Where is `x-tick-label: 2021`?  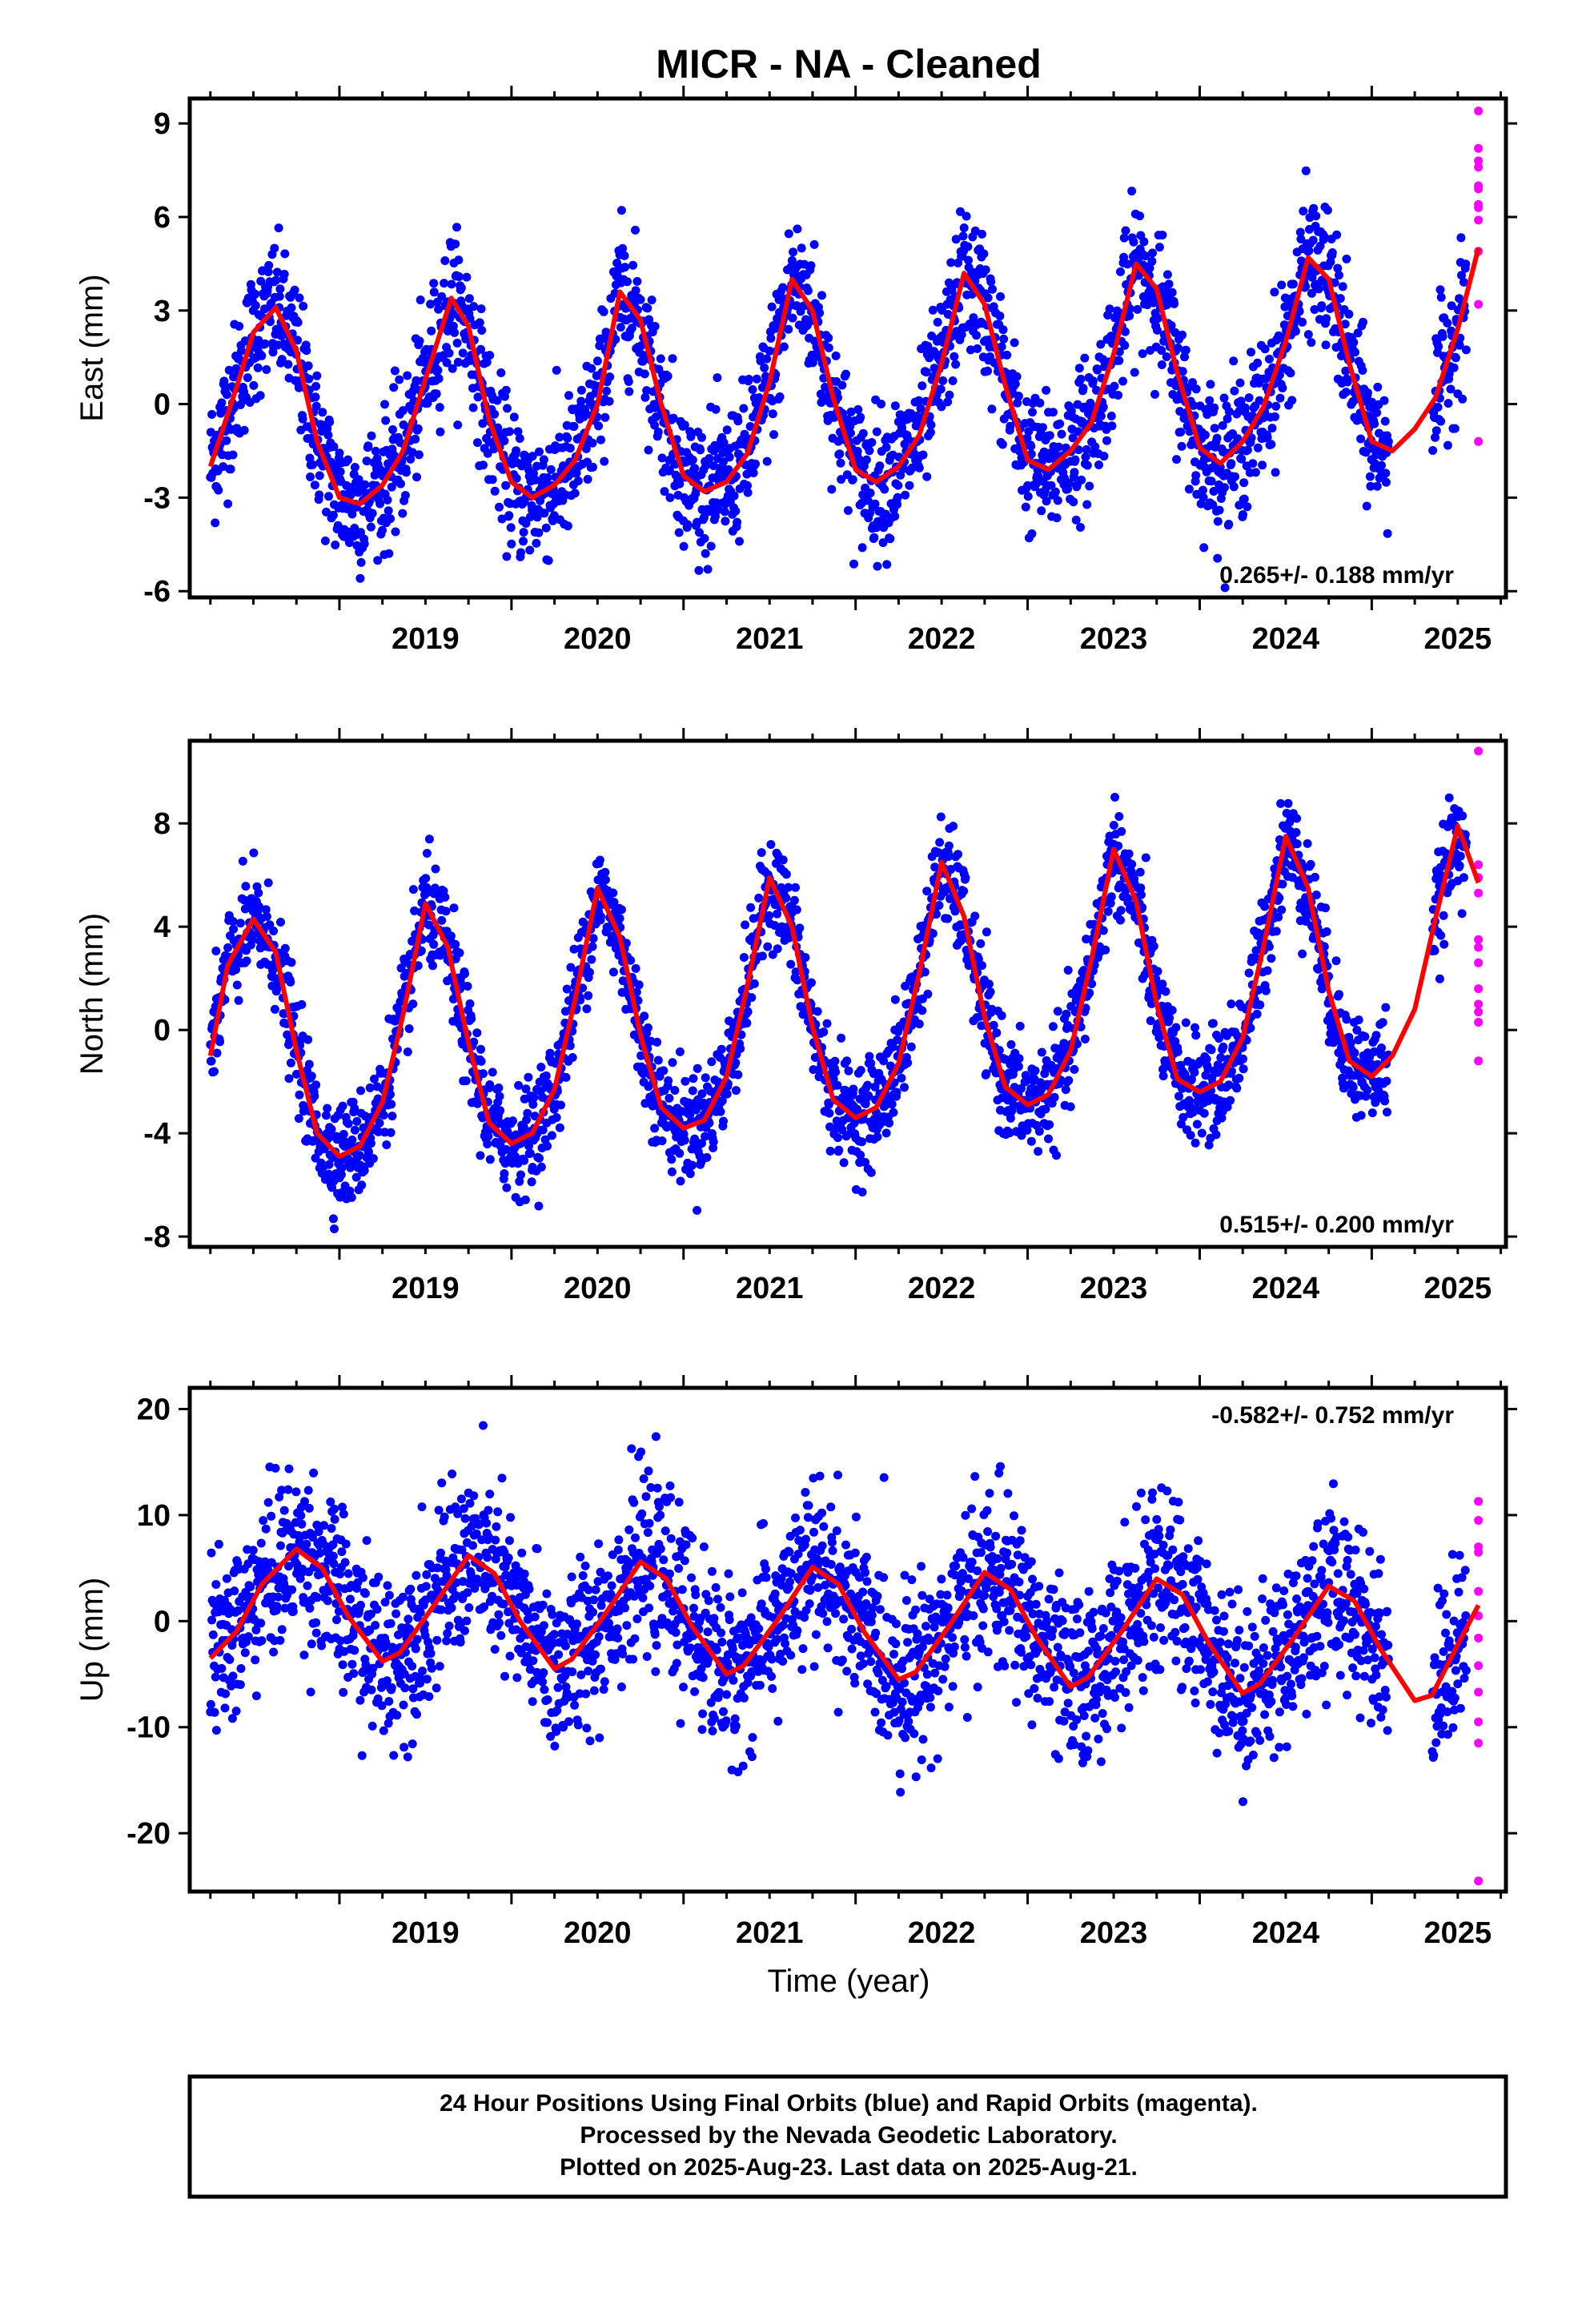
x-tick-label: 2021 is located at coordinates (770, 639).